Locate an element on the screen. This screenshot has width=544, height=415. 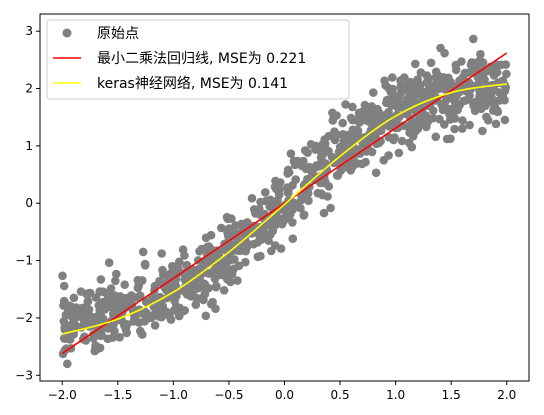
legend-label: 原始点 is located at coordinates (118, 34).